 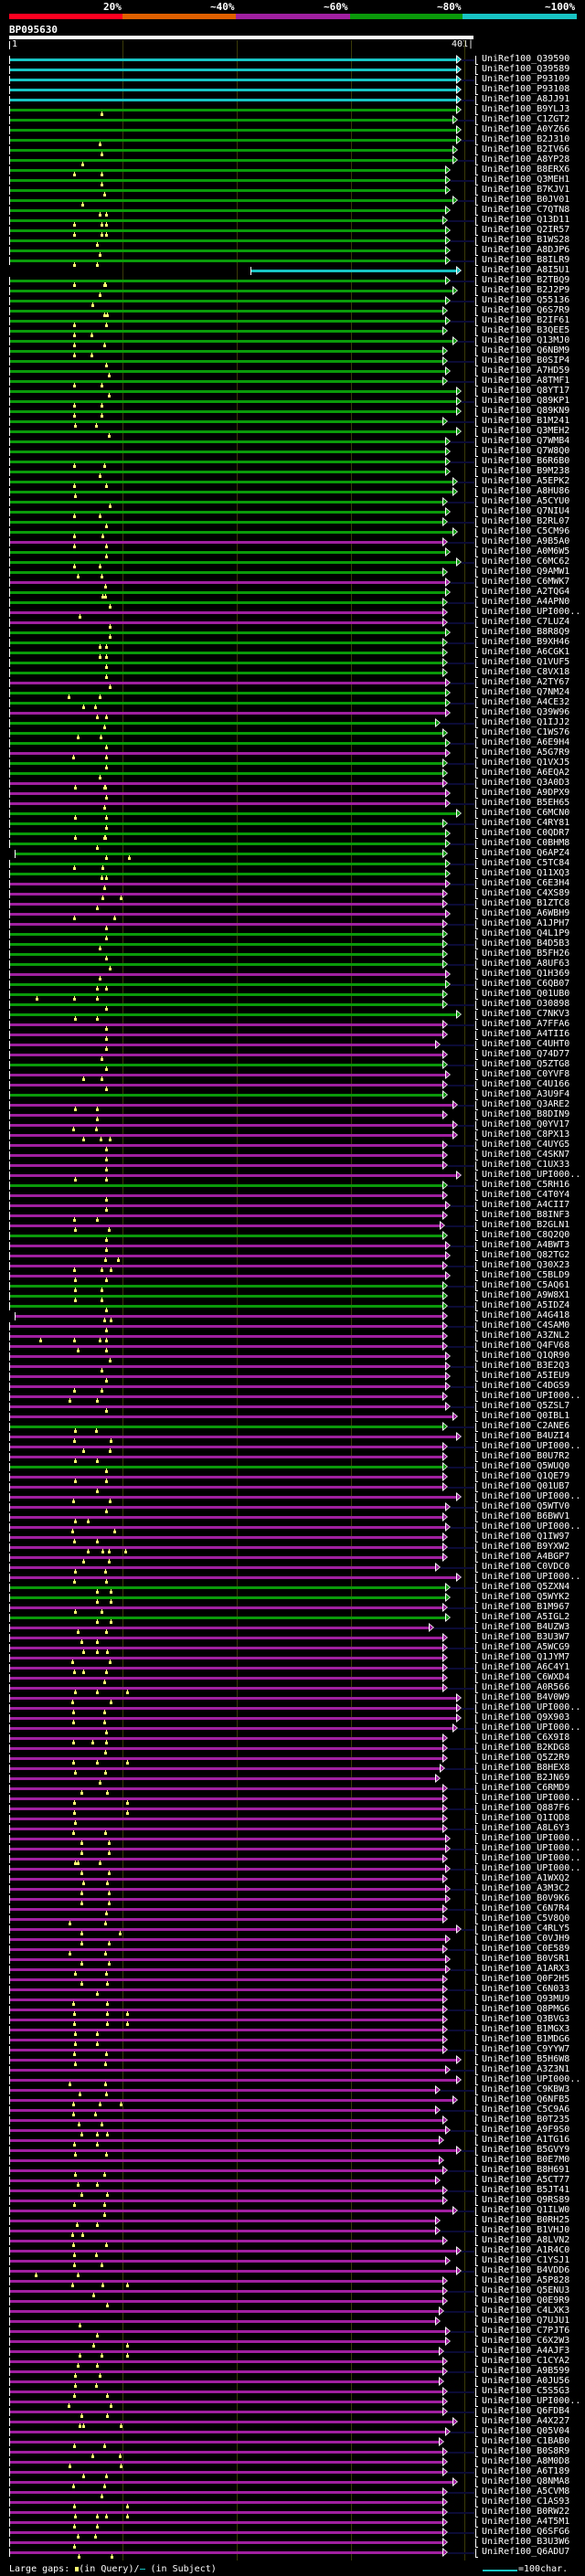 What do you see at coordinates (526, 1406) in the screenshot?
I see `hit-label: UniRef100_Q5ZSL7` at bounding box center [526, 1406].